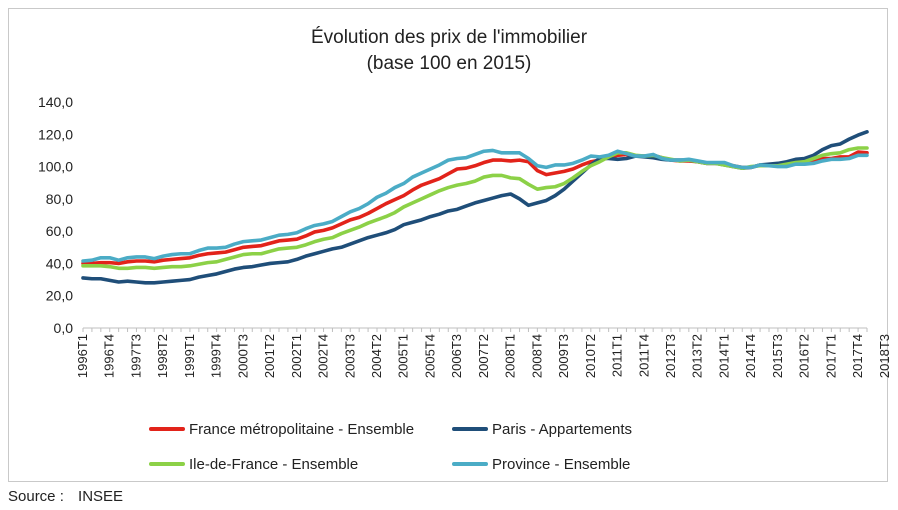  Describe the element at coordinates (429, 356) in the screenshot. I see `x-tick-label: 2005T4` at that location.